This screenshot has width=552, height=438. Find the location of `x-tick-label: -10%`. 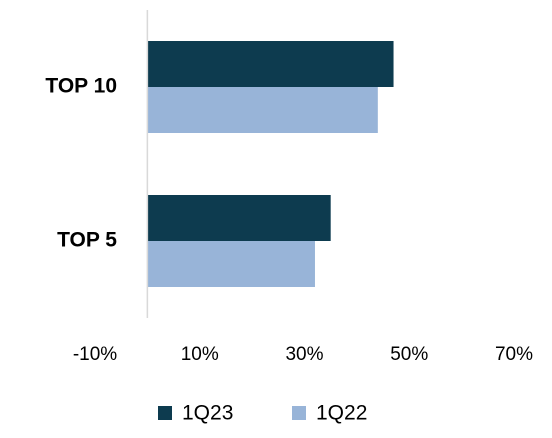

x-tick-label: -10% is located at coordinates (95, 354).